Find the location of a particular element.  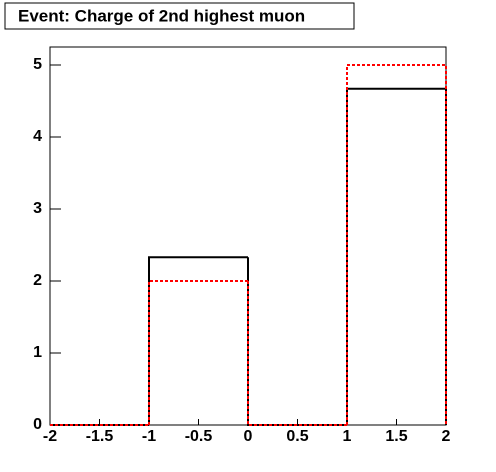

y-tick-label: 2 is located at coordinates (37, 280).